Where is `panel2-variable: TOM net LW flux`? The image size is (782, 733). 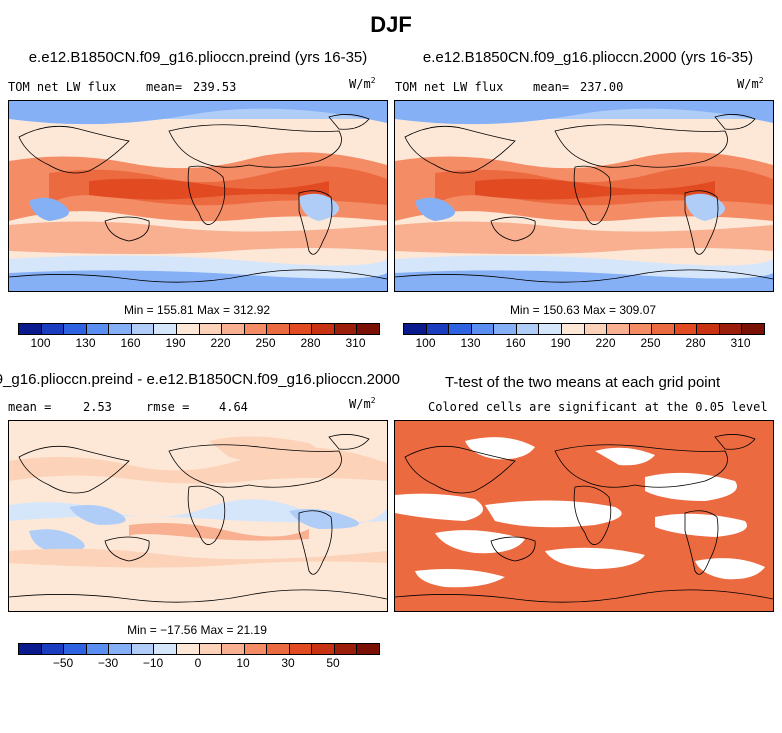 panel2-variable: TOM net LW flux is located at coordinates (449, 87).